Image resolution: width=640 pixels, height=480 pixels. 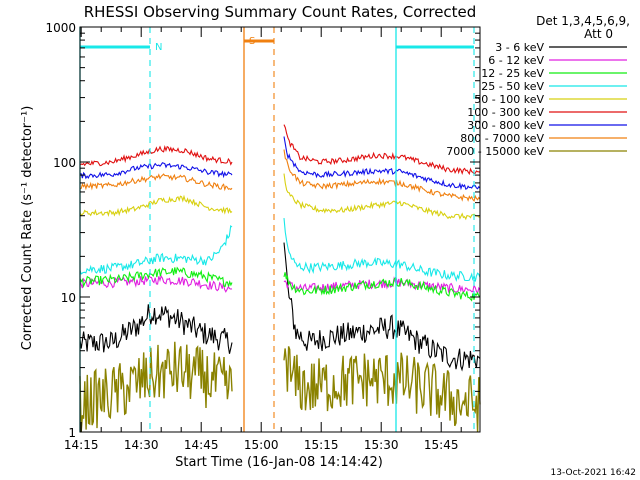 I want to click on annotation-1: N, so click(x=120, y=229).